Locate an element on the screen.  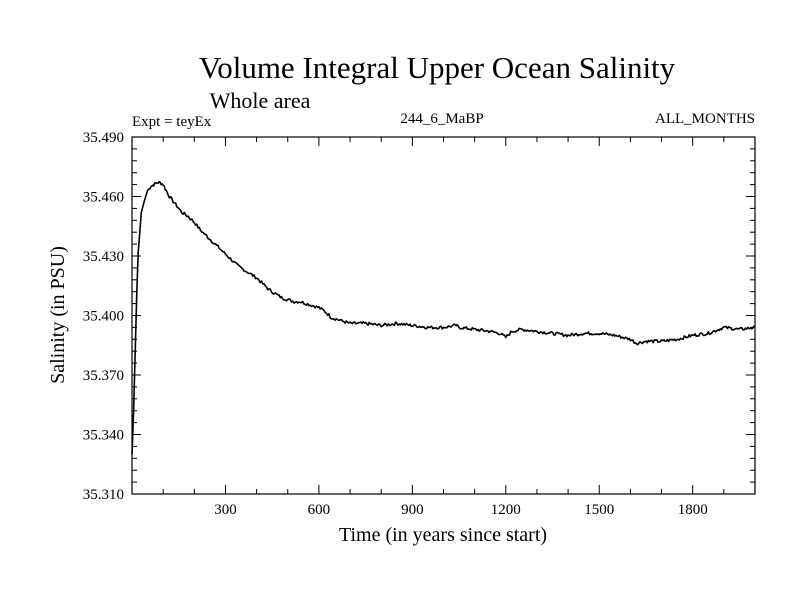
chart-subtitle: Whole area is located at coordinates (260, 100).